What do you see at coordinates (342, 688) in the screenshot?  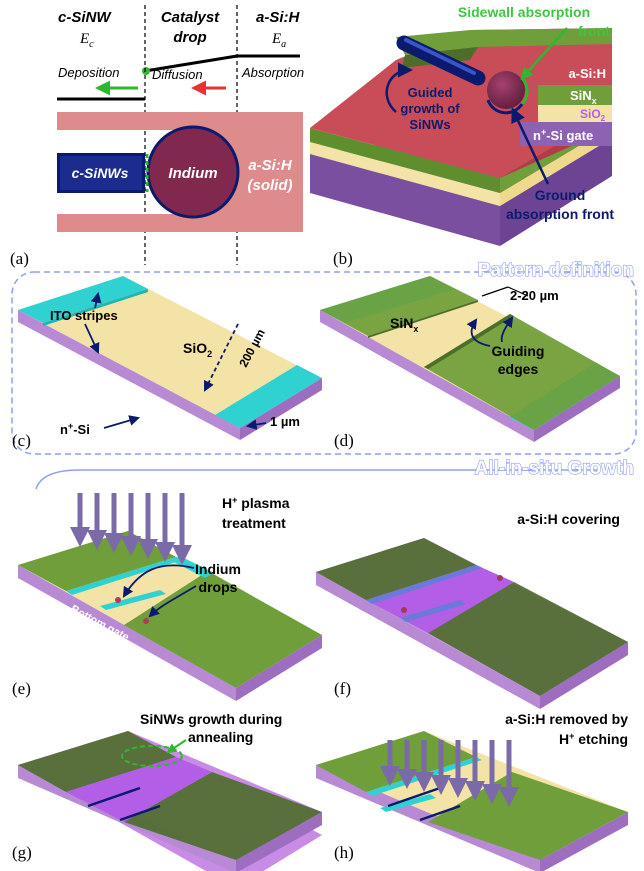 I see `panel-label-f: (f)` at bounding box center [342, 688].